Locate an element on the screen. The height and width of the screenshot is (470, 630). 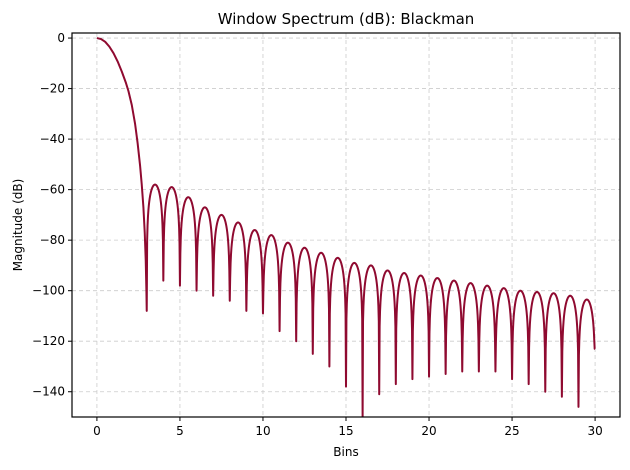
y-tick-label: −20 is located at coordinates (52, 89).